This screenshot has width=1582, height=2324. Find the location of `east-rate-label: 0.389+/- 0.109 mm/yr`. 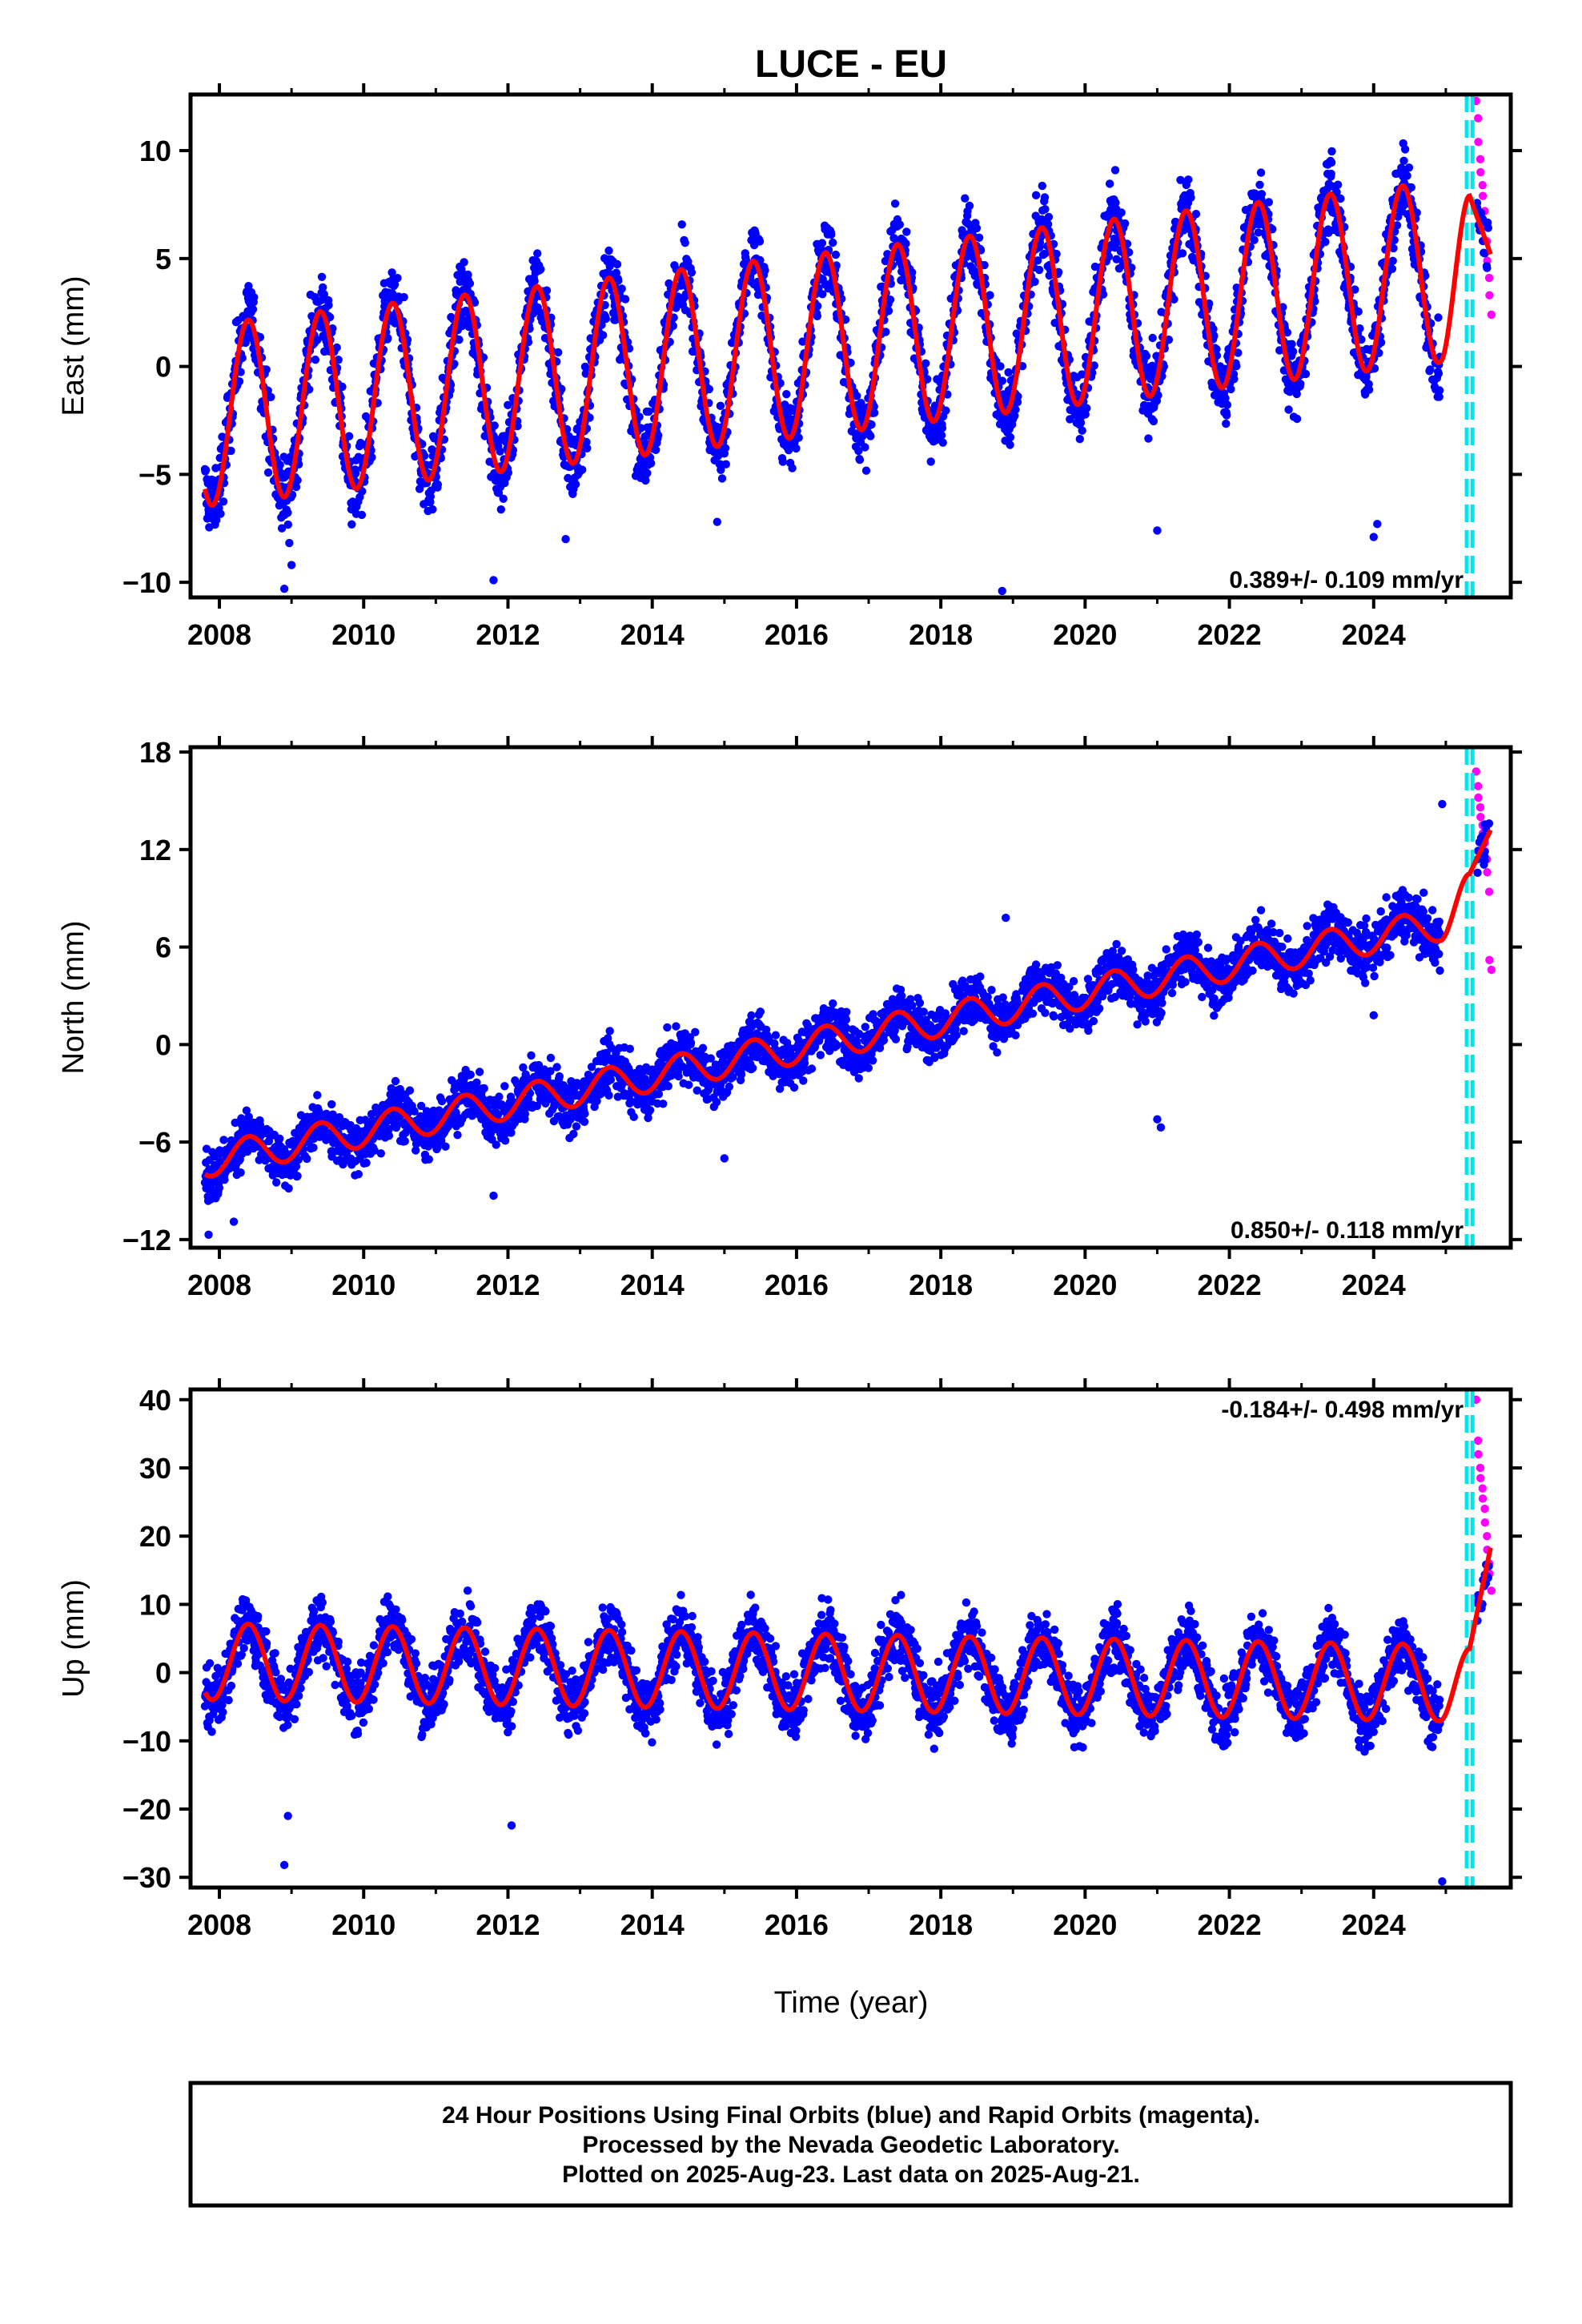

east-rate-label: 0.389+/- 0.109 mm/yr is located at coordinates (1346, 580).